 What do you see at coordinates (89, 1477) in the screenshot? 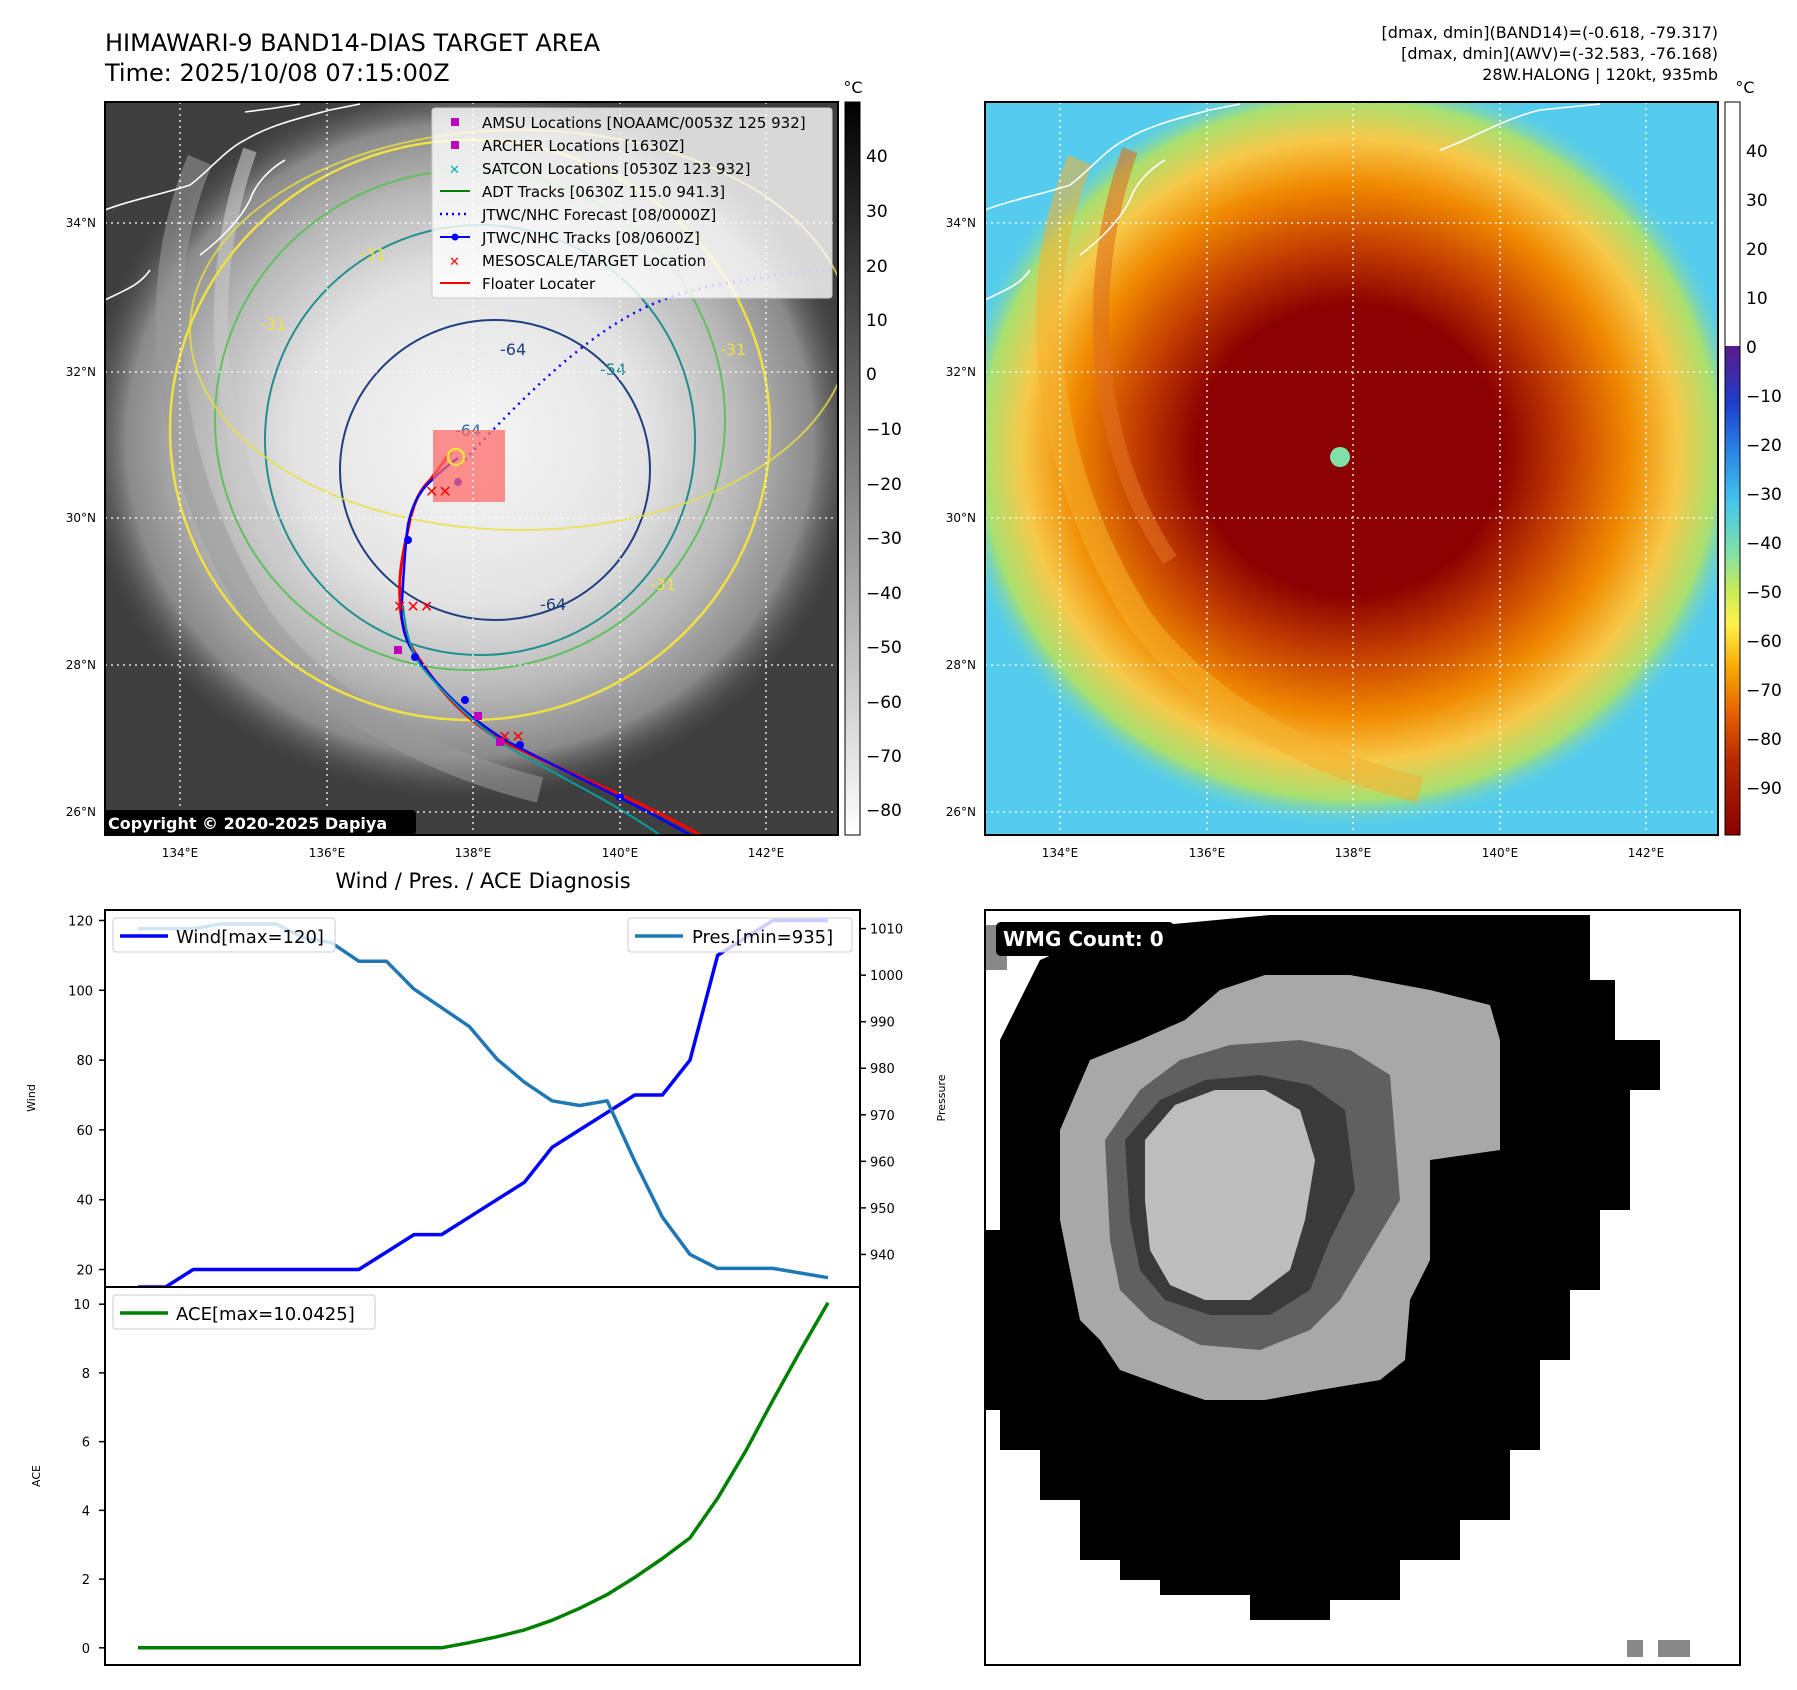
I see `ace-left-ticks: 0 2 4 6 8 10` at bounding box center [89, 1477].